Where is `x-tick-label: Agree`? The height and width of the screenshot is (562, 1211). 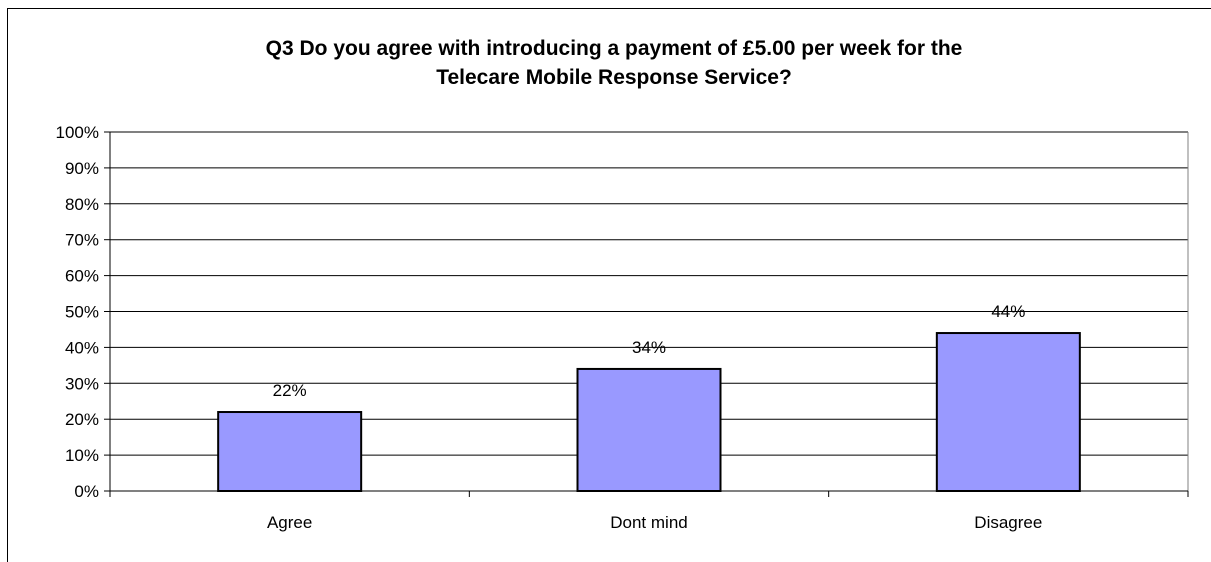 x-tick-label: Agree is located at coordinates (289, 522).